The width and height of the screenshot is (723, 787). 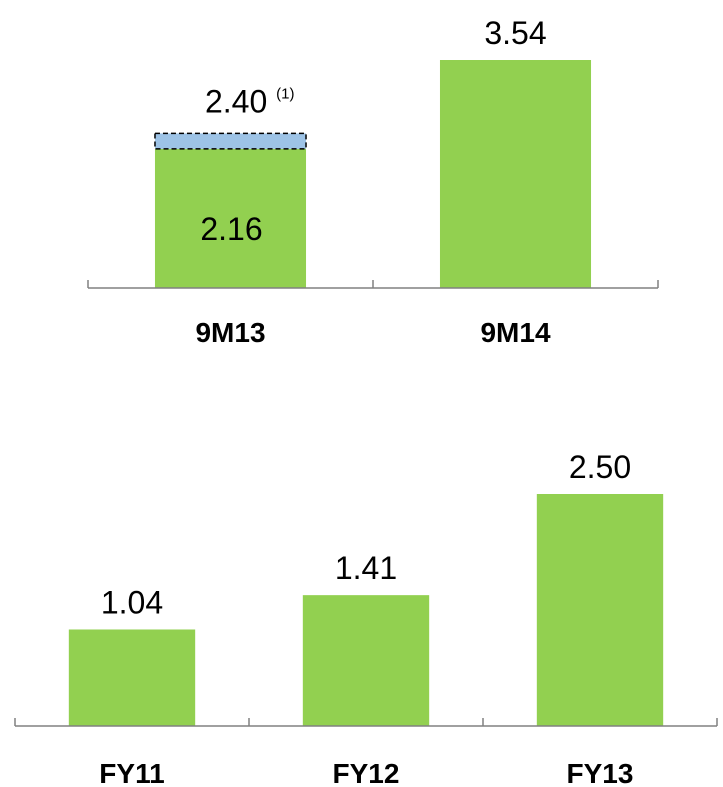 I want to click on value-label-fy13: 2.50, so click(x=600, y=467).